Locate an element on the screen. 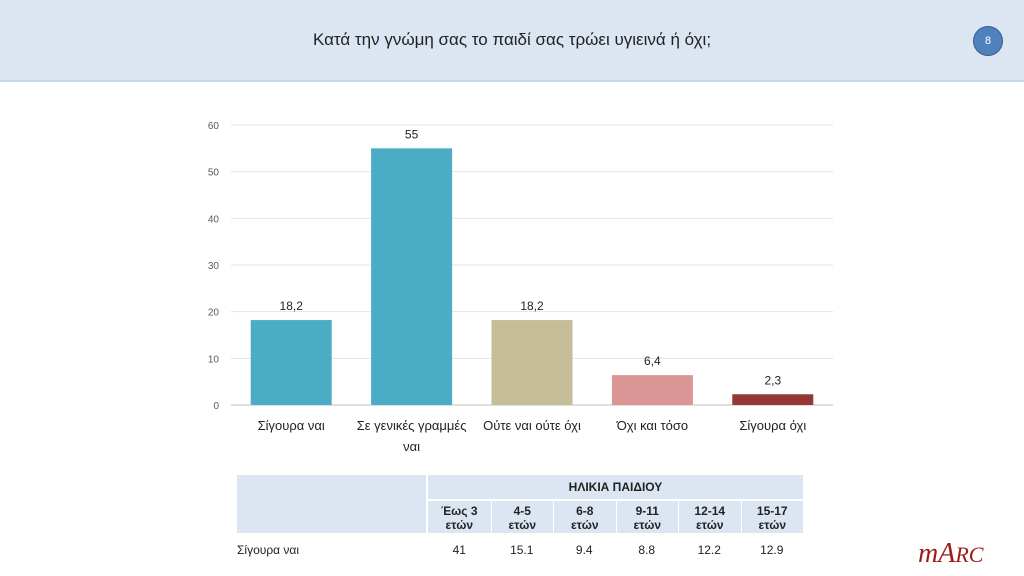 This screenshot has height=576, width=1024. y-tick-label: 20 is located at coordinates (214, 313).